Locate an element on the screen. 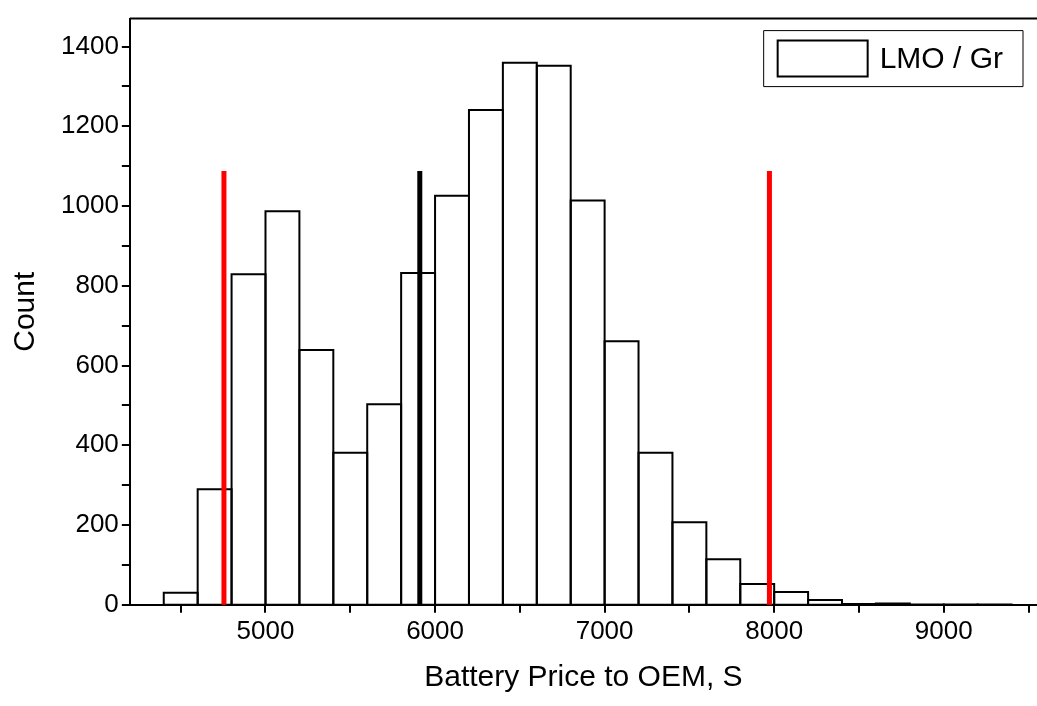 This screenshot has width=1037, height=706. y-tick-label: 200 is located at coordinates (97, 523).